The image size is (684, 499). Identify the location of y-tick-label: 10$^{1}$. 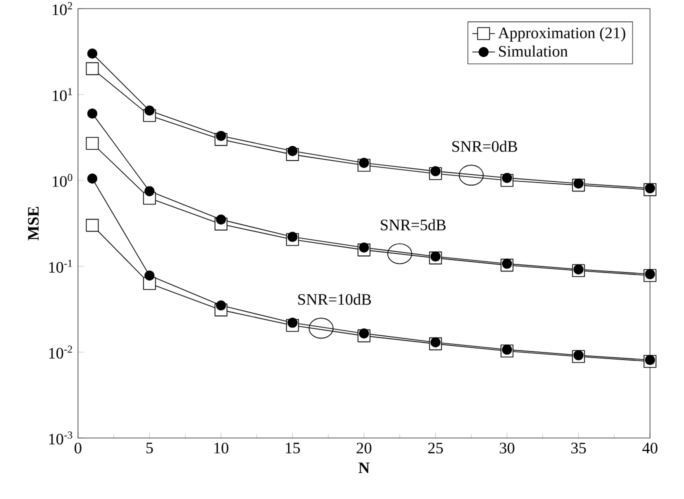
(62, 94).